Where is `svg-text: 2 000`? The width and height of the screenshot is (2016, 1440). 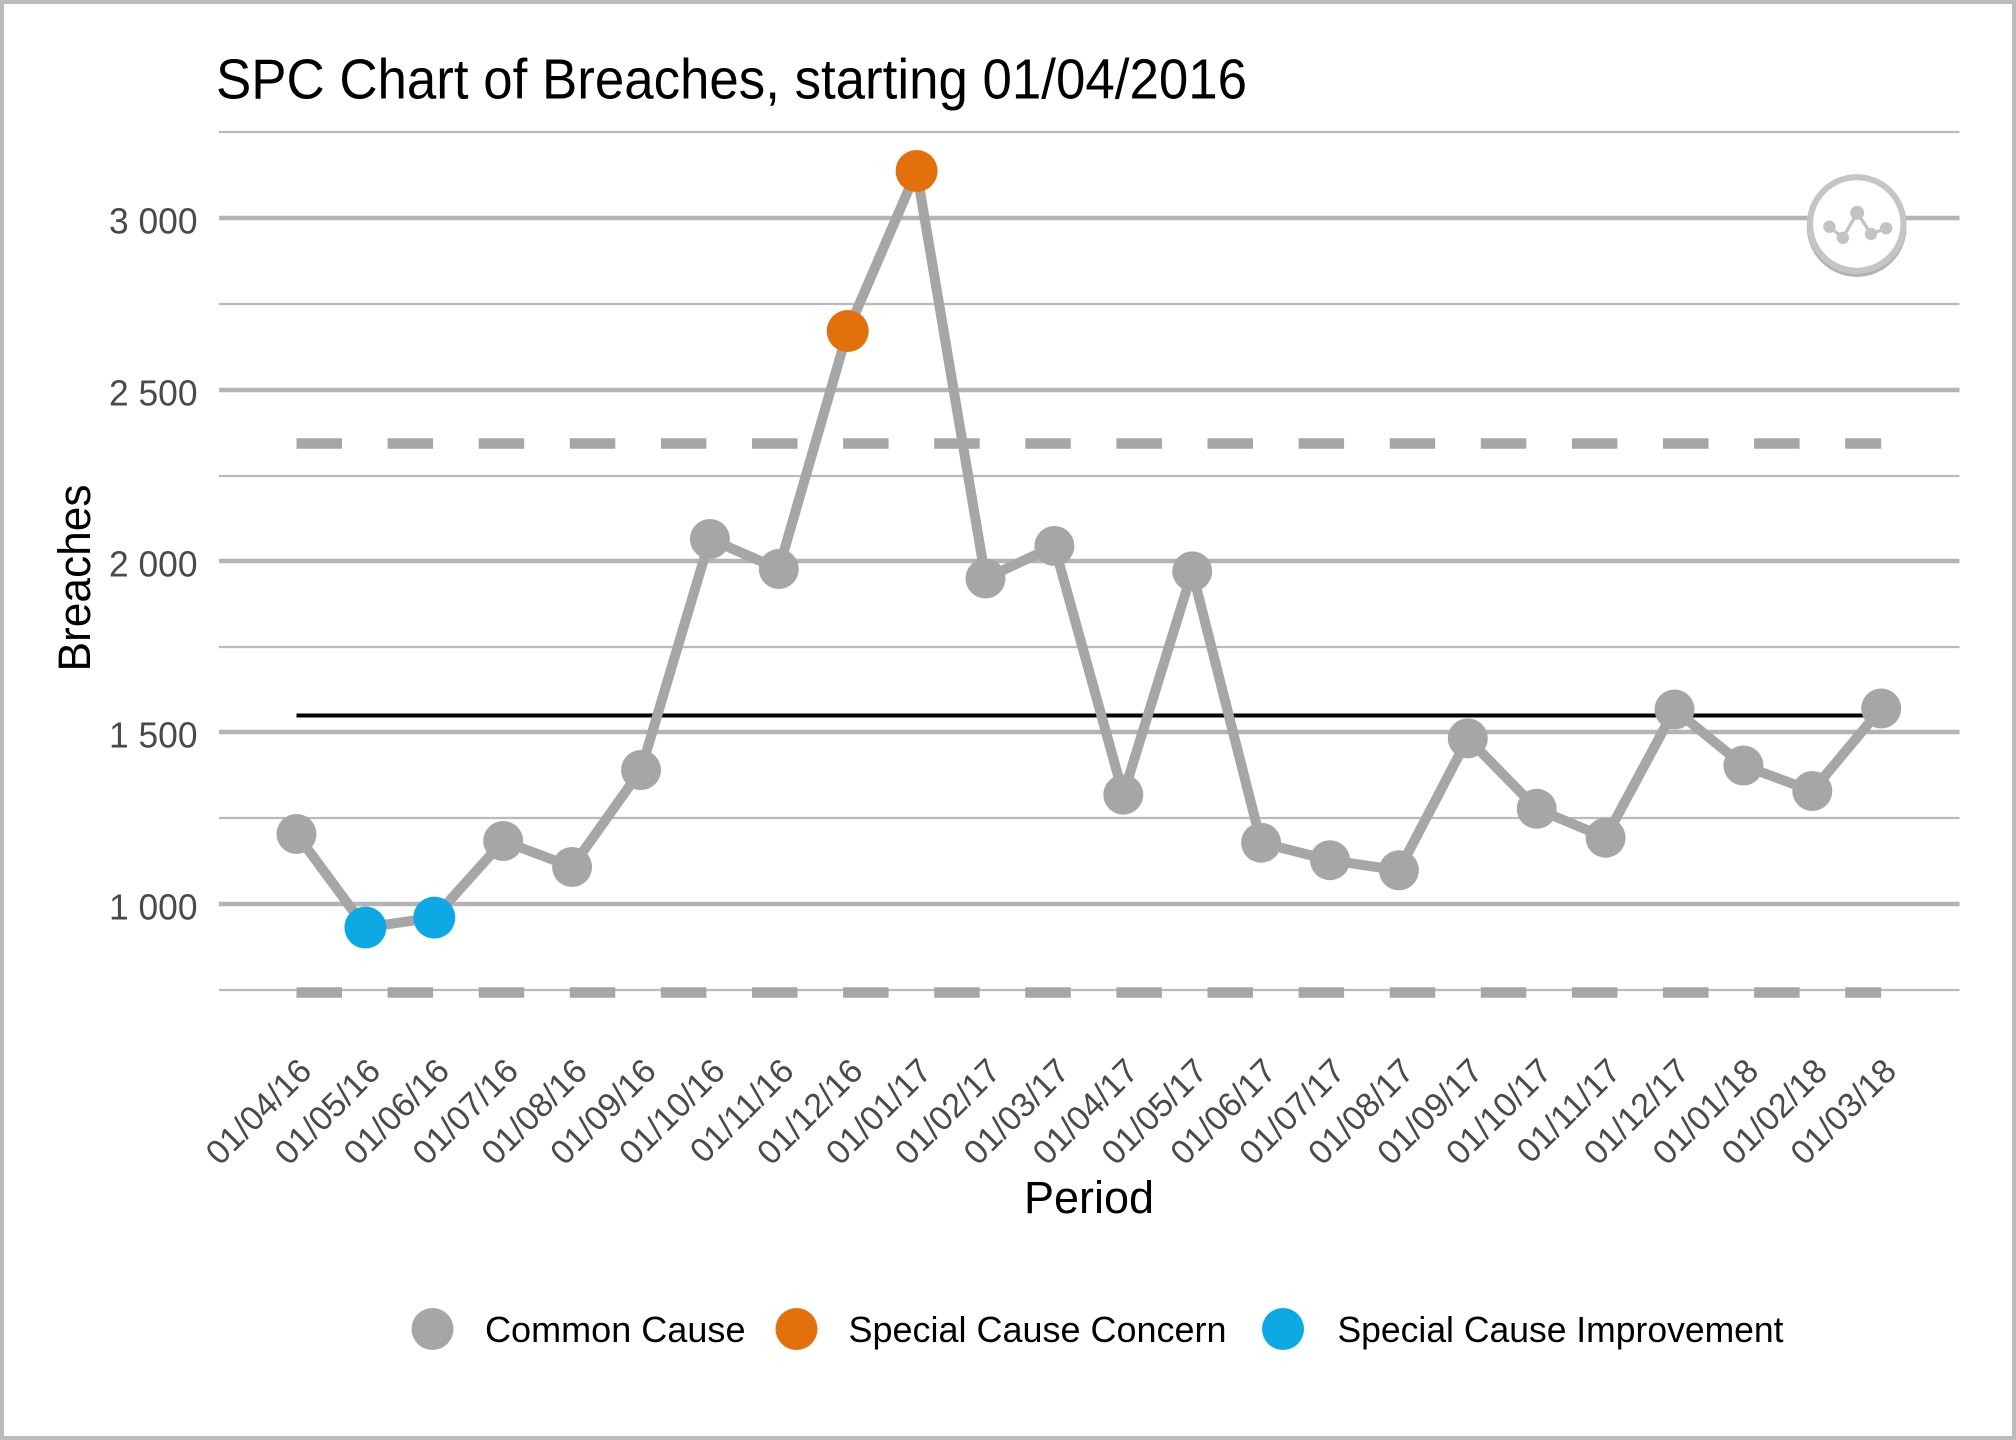 svg-text: 2 000 is located at coordinates (153, 563).